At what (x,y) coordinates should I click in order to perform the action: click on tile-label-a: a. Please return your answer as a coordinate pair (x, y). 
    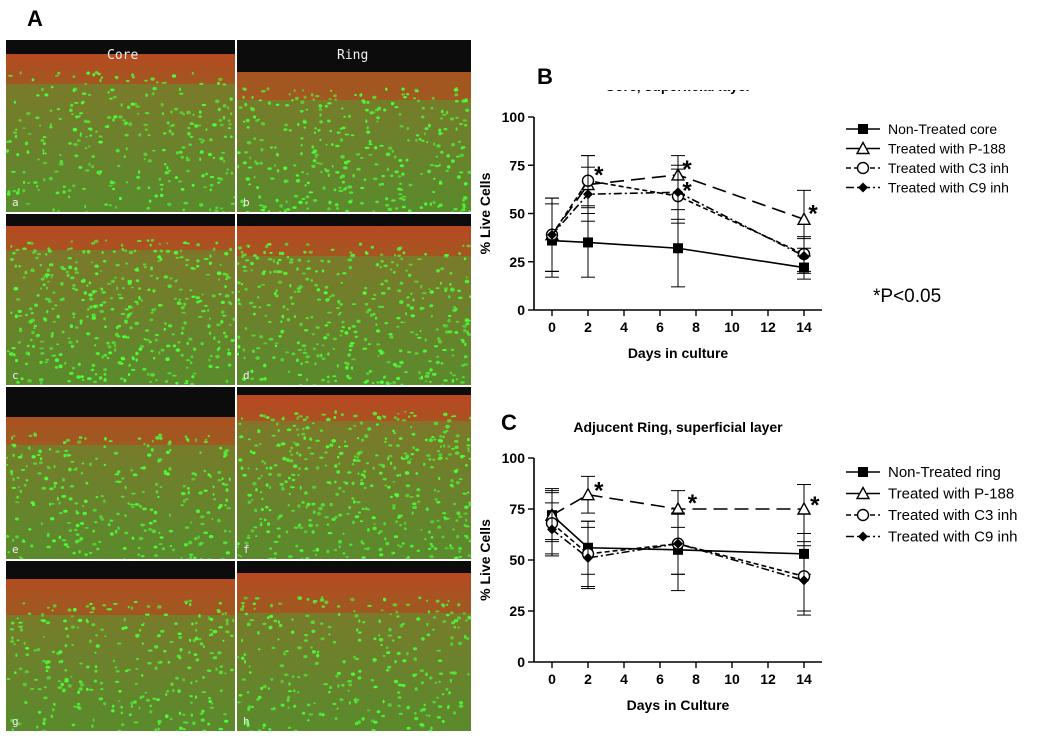
    Looking at the image, I should click on (15, 202).